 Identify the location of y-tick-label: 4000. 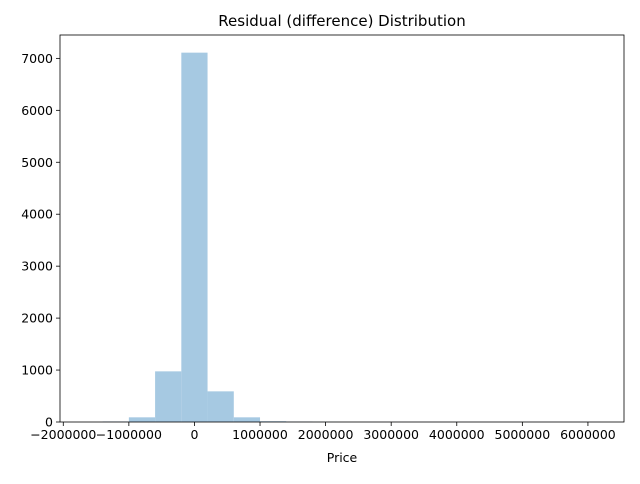
(37, 214).